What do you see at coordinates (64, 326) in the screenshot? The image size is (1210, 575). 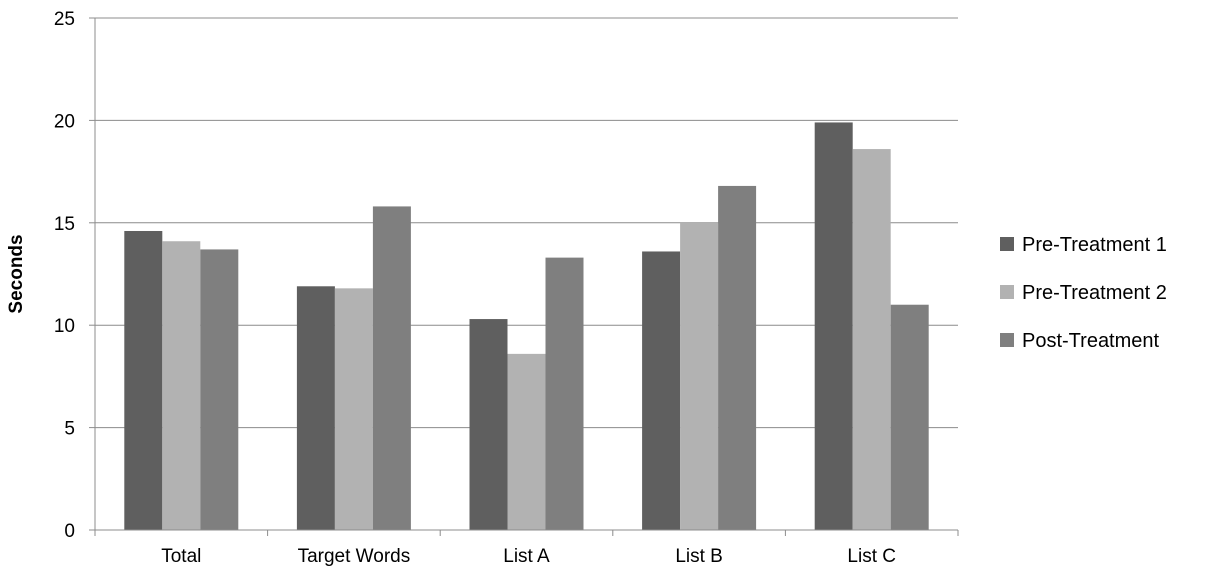 I see `y-tick-label: 10` at bounding box center [64, 326].